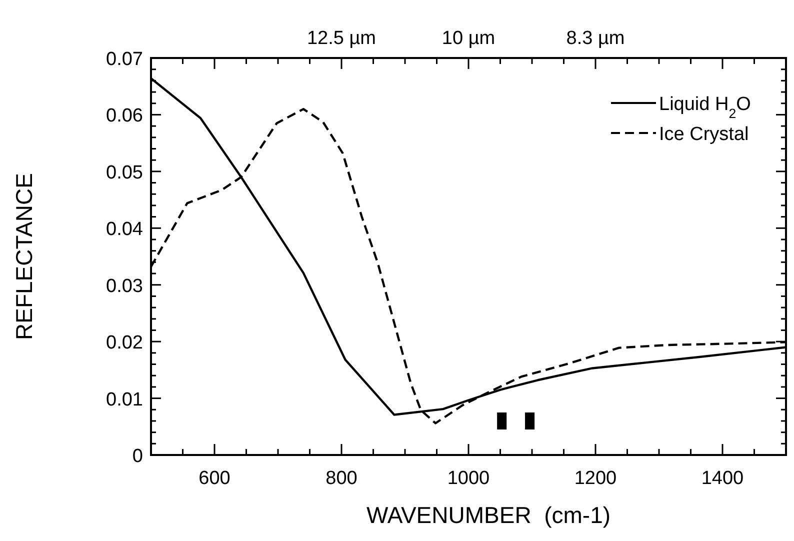 This screenshot has width=794, height=541. I want to click on y-tick-label: 0.03, so click(124, 286).